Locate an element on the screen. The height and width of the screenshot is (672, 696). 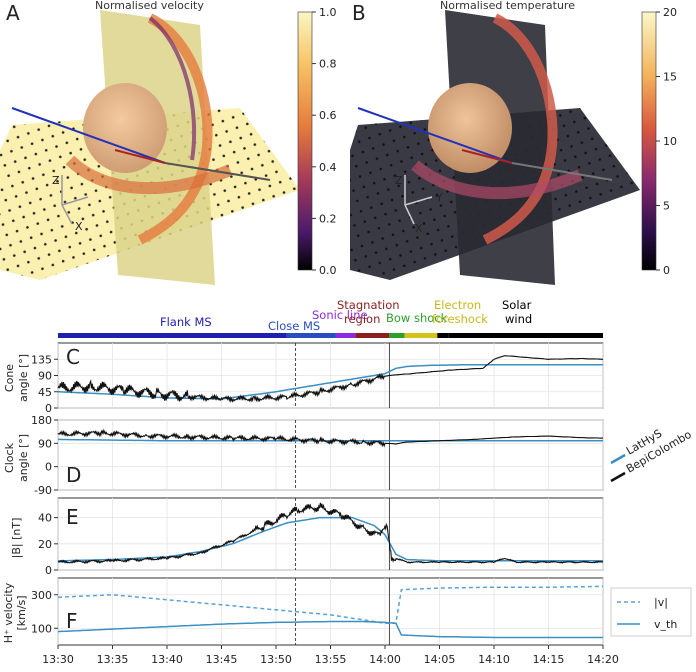
panel-a-traj-grey is located at coordinates (217, 171).